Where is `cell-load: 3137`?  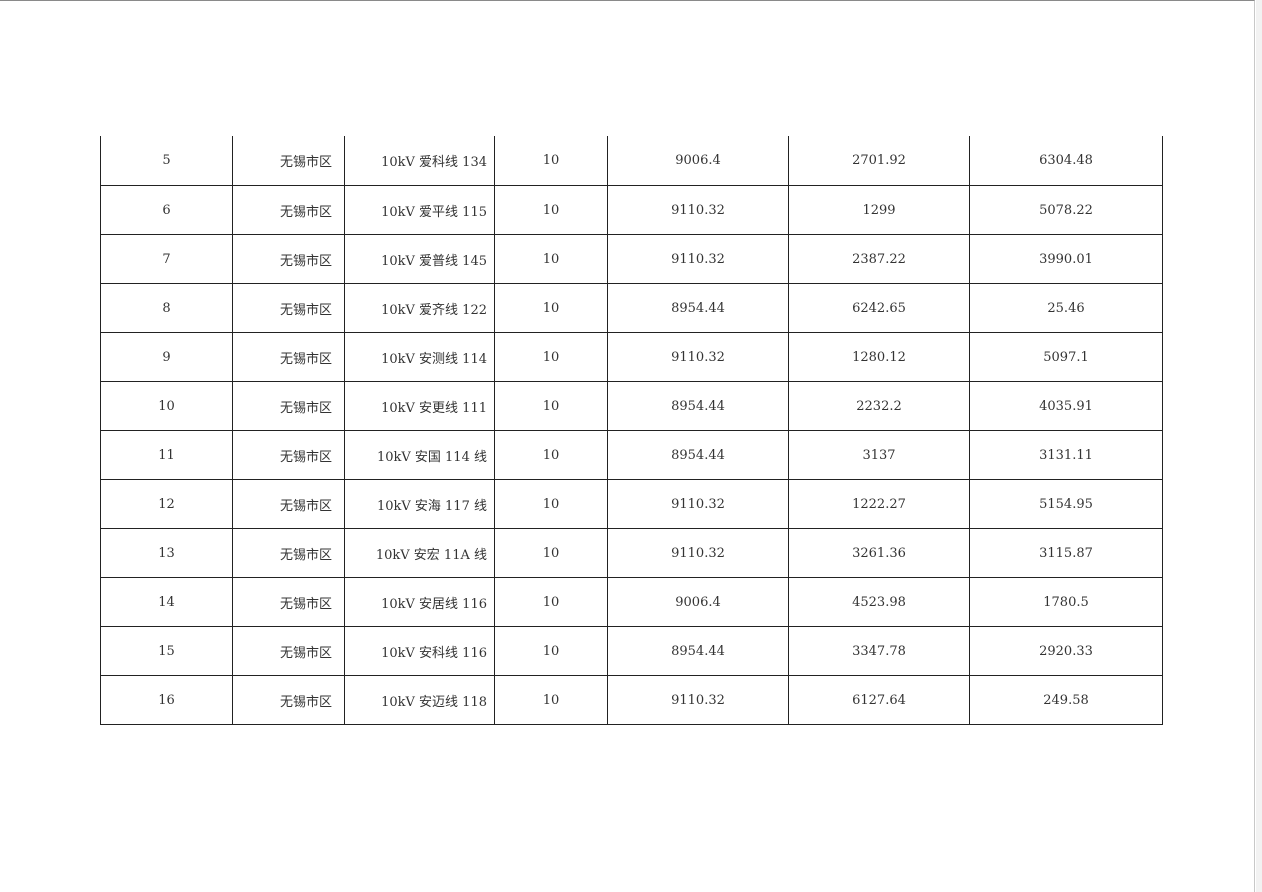
cell-load: 3137 is located at coordinates (879, 455).